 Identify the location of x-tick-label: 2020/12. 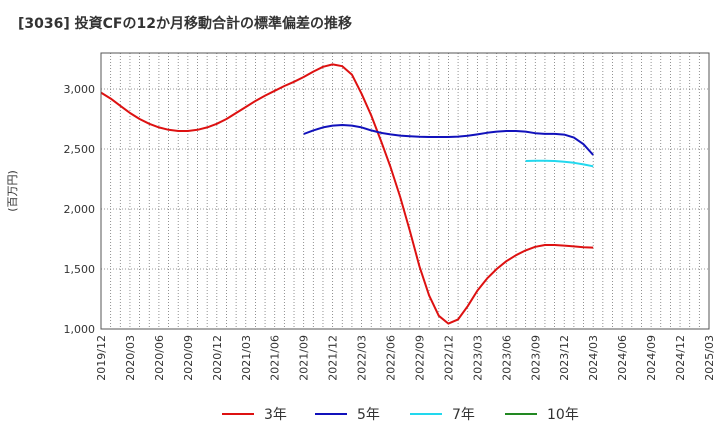
(217, 358).